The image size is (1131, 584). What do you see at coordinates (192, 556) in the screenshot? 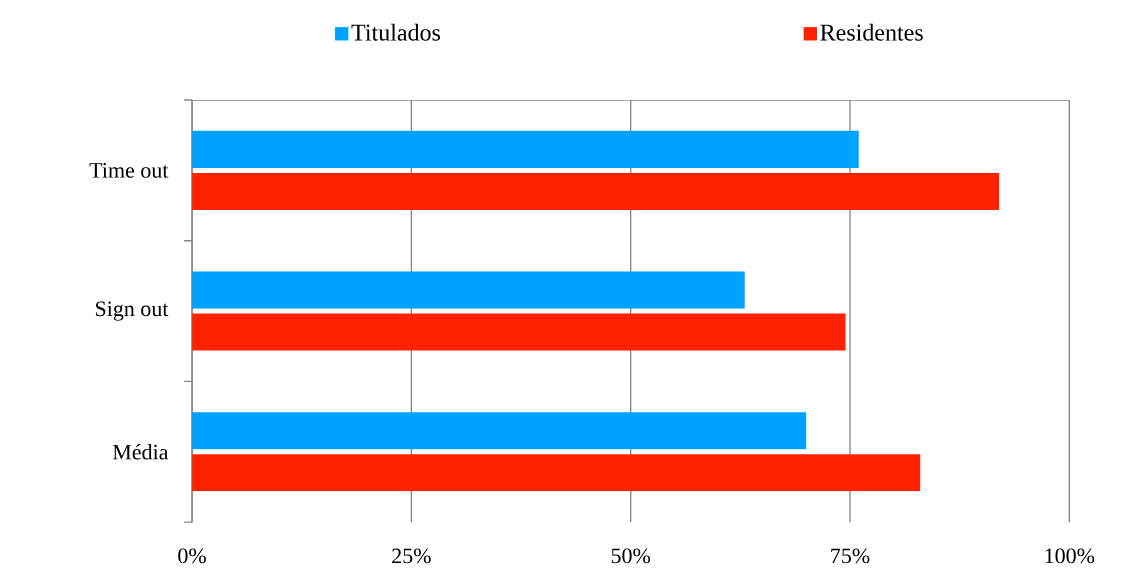
I see `x-tick-label: 0%` at bounding box center [192, 556].